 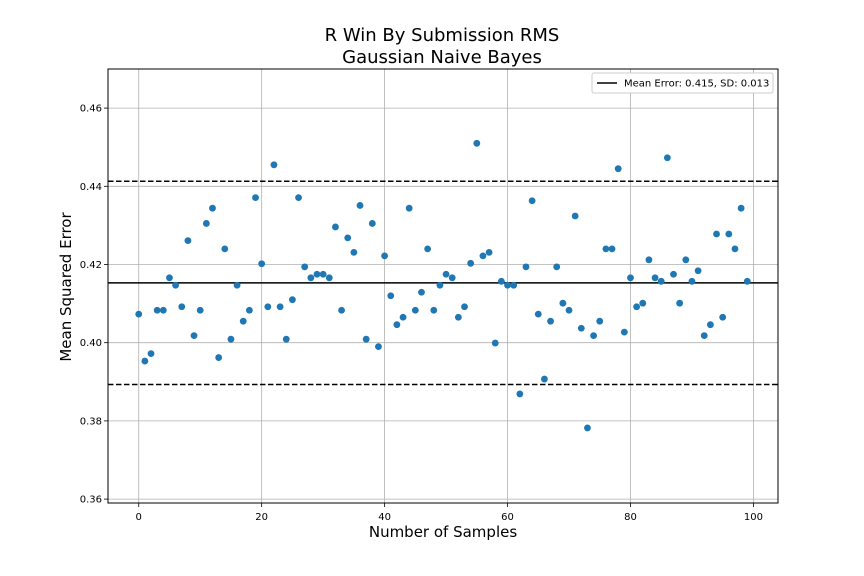 What do you see at coordinates (261, 517) in the screenshot?
I see `x-tick-label: 20` at bounding box center [261, 517].